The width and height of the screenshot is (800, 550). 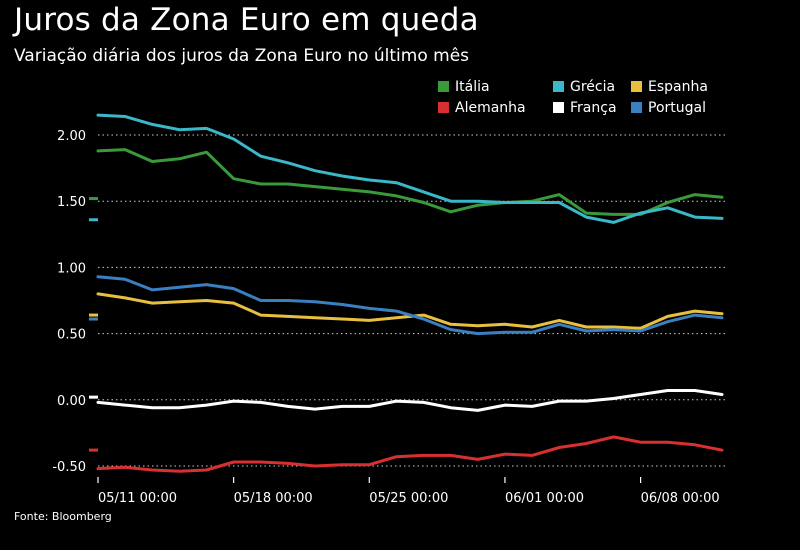 What do you see at coordinates (677, 108) in the screenshot?
I see `legend-label: Portugal` at bounding box center [677, 108].